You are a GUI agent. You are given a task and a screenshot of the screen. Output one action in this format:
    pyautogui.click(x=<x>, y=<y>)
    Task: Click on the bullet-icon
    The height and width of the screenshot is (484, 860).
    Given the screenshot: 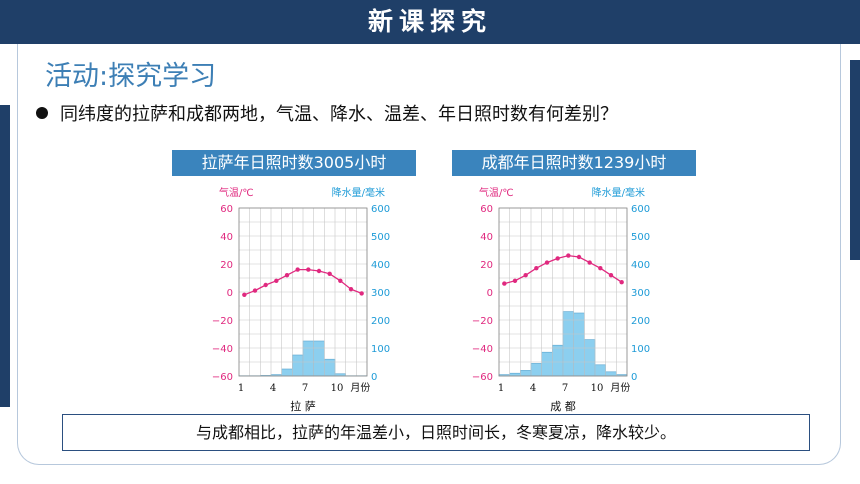 What is the action you would take?
    pyautogui.click(x=42, y=113)
    